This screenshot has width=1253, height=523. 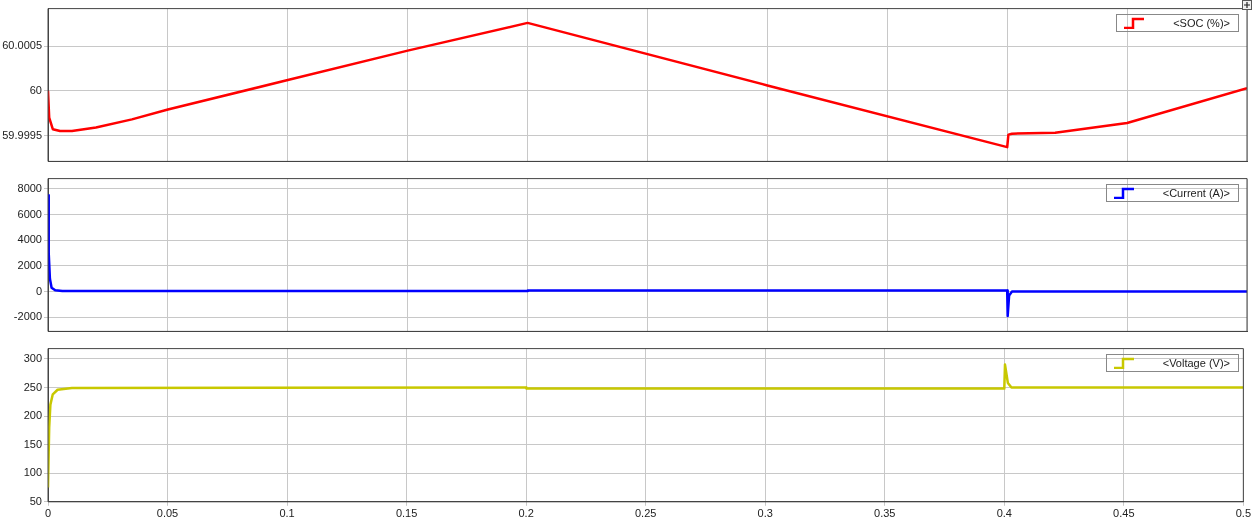 What do you see at coordinates (1243, 513) in the screenshot?
I see `x-tick-label: 0.5` at bounding box center [1243, 513].